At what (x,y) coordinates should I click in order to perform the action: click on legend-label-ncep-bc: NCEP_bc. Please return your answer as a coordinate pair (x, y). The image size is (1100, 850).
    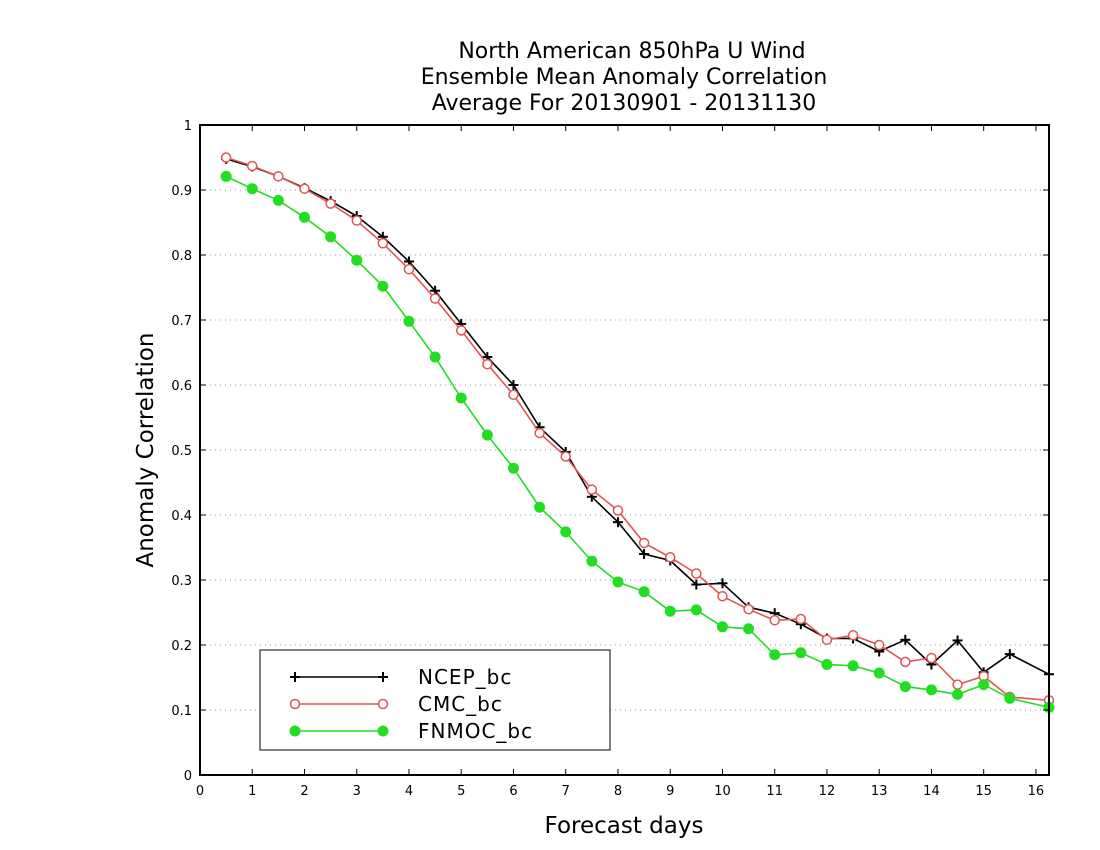
    Looking at the image, I should click on (465, 677).